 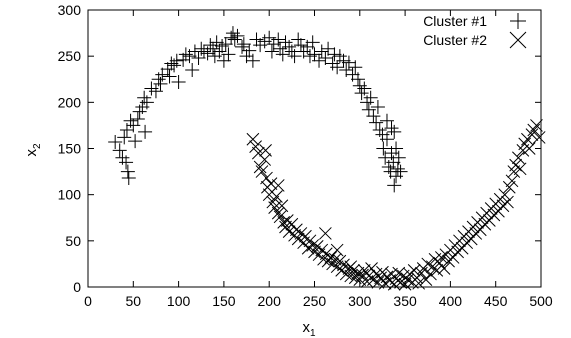 What do you see at coordinates (306, 327) in the screenshot?
I see `x-axis-label-base: x` at bounding box center [306, 327].